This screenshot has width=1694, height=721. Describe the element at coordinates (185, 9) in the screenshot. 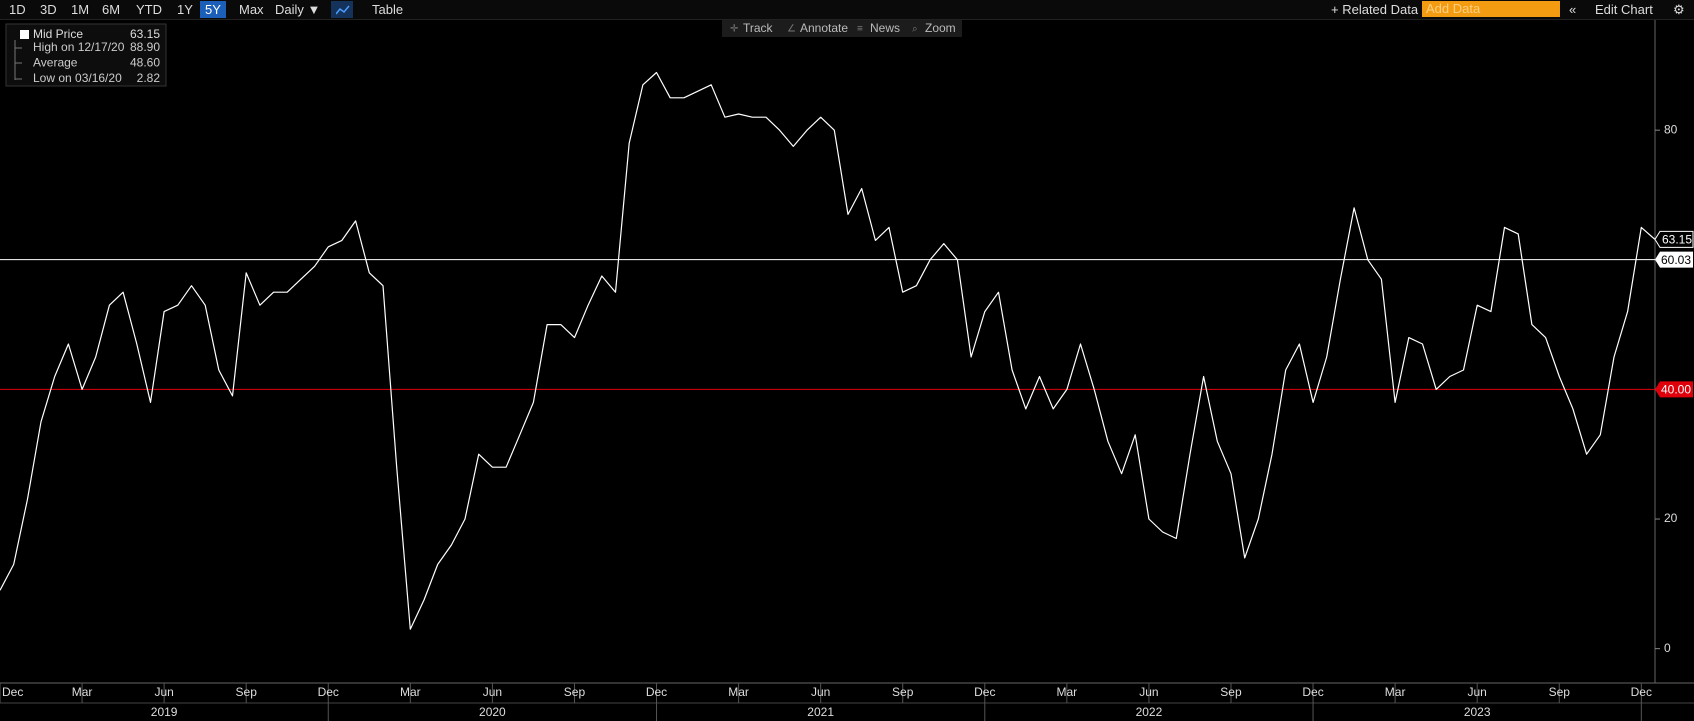

I see `range-button: 1Y` at that location.